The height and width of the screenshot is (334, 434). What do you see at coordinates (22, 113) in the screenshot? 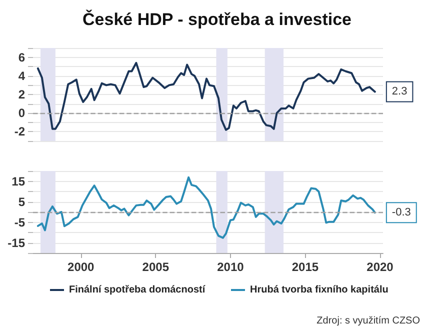
I see `y-tick-label: 0` at bounding box center [22, 113].